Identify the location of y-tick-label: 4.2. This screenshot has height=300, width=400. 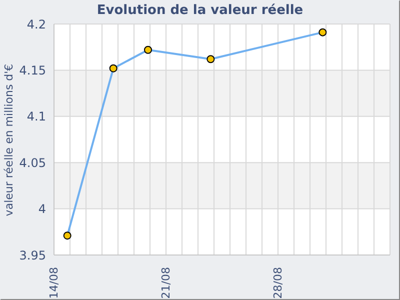
(36, 24).